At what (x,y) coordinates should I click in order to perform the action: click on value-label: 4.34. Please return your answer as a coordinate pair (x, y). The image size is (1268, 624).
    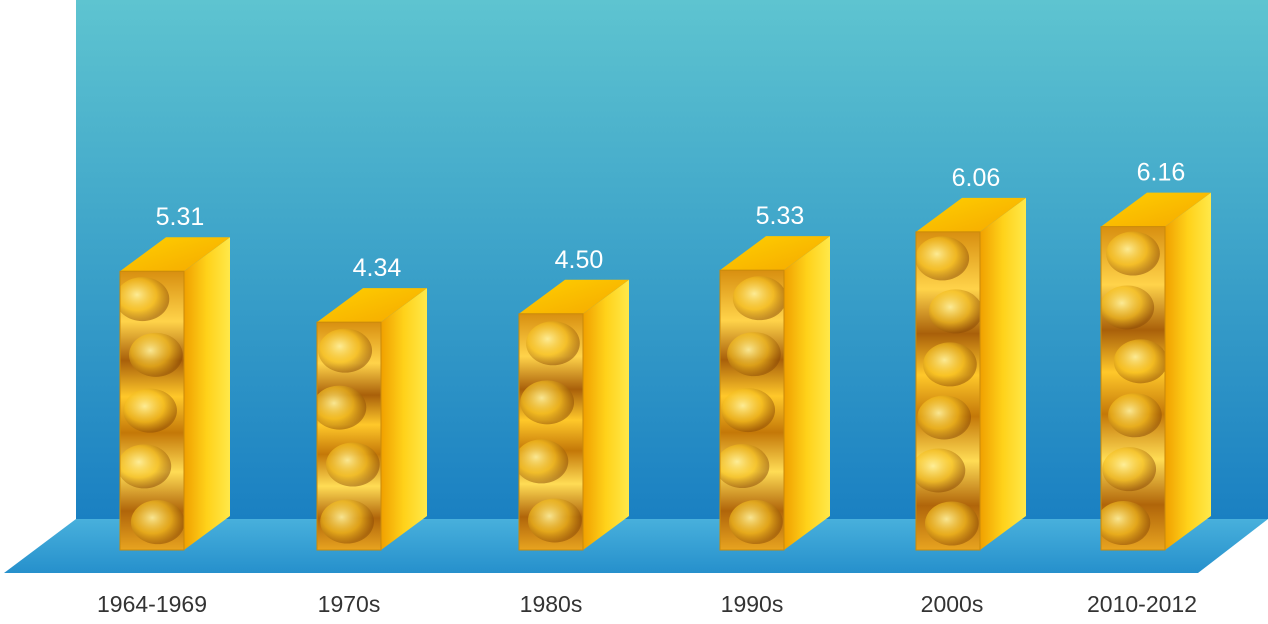
    Looking at the image, I should click on (377, 268).